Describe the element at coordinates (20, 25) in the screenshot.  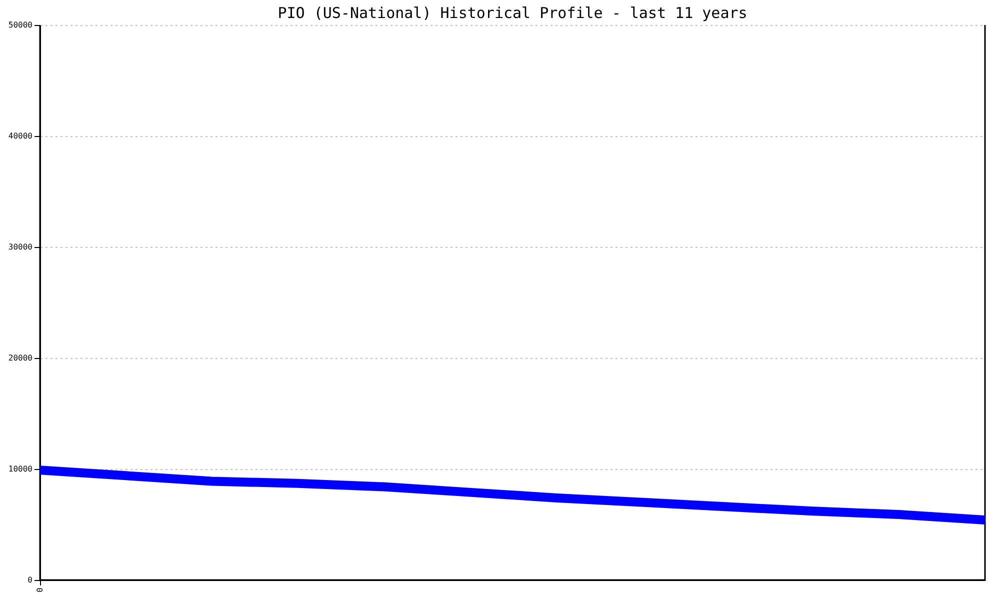
I see `y-tick-label: 50000` at that location.